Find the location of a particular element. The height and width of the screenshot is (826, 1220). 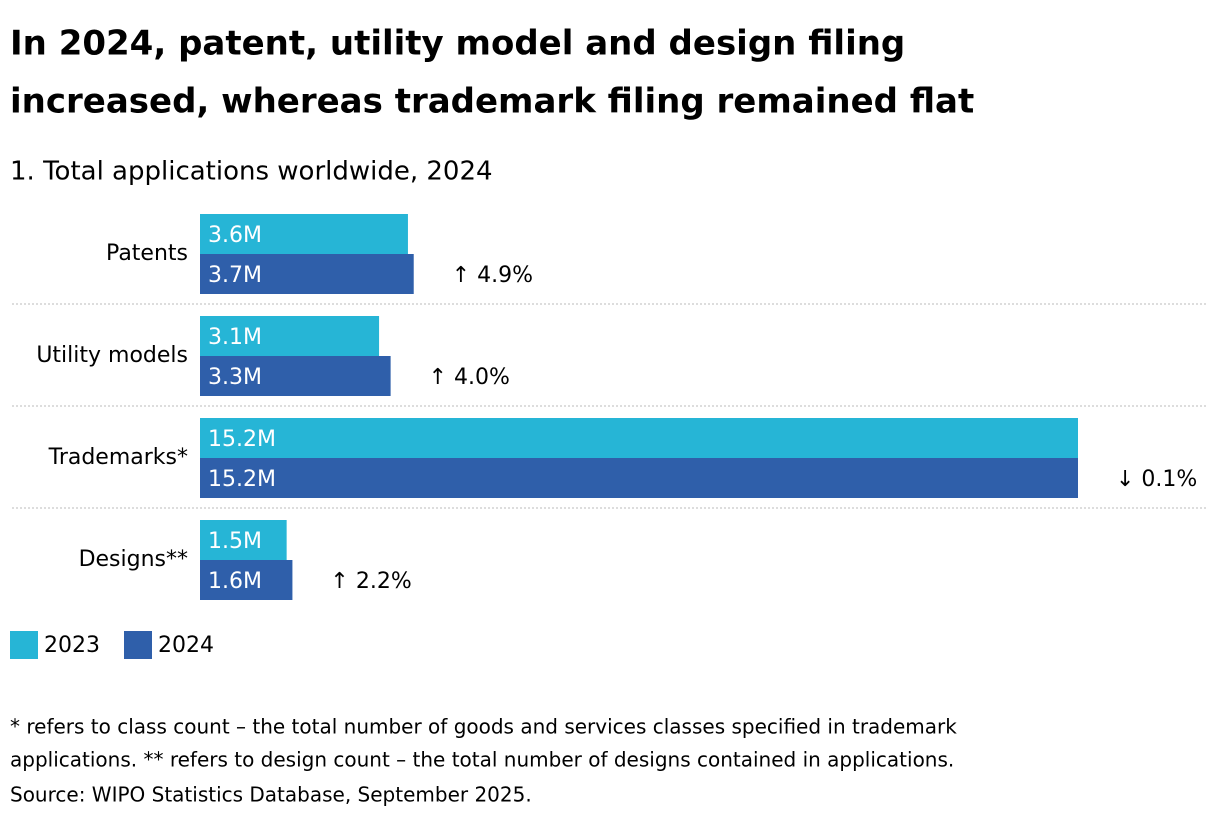

change-annotation: ↑ 4.9% is located at coordinates (492, 275).